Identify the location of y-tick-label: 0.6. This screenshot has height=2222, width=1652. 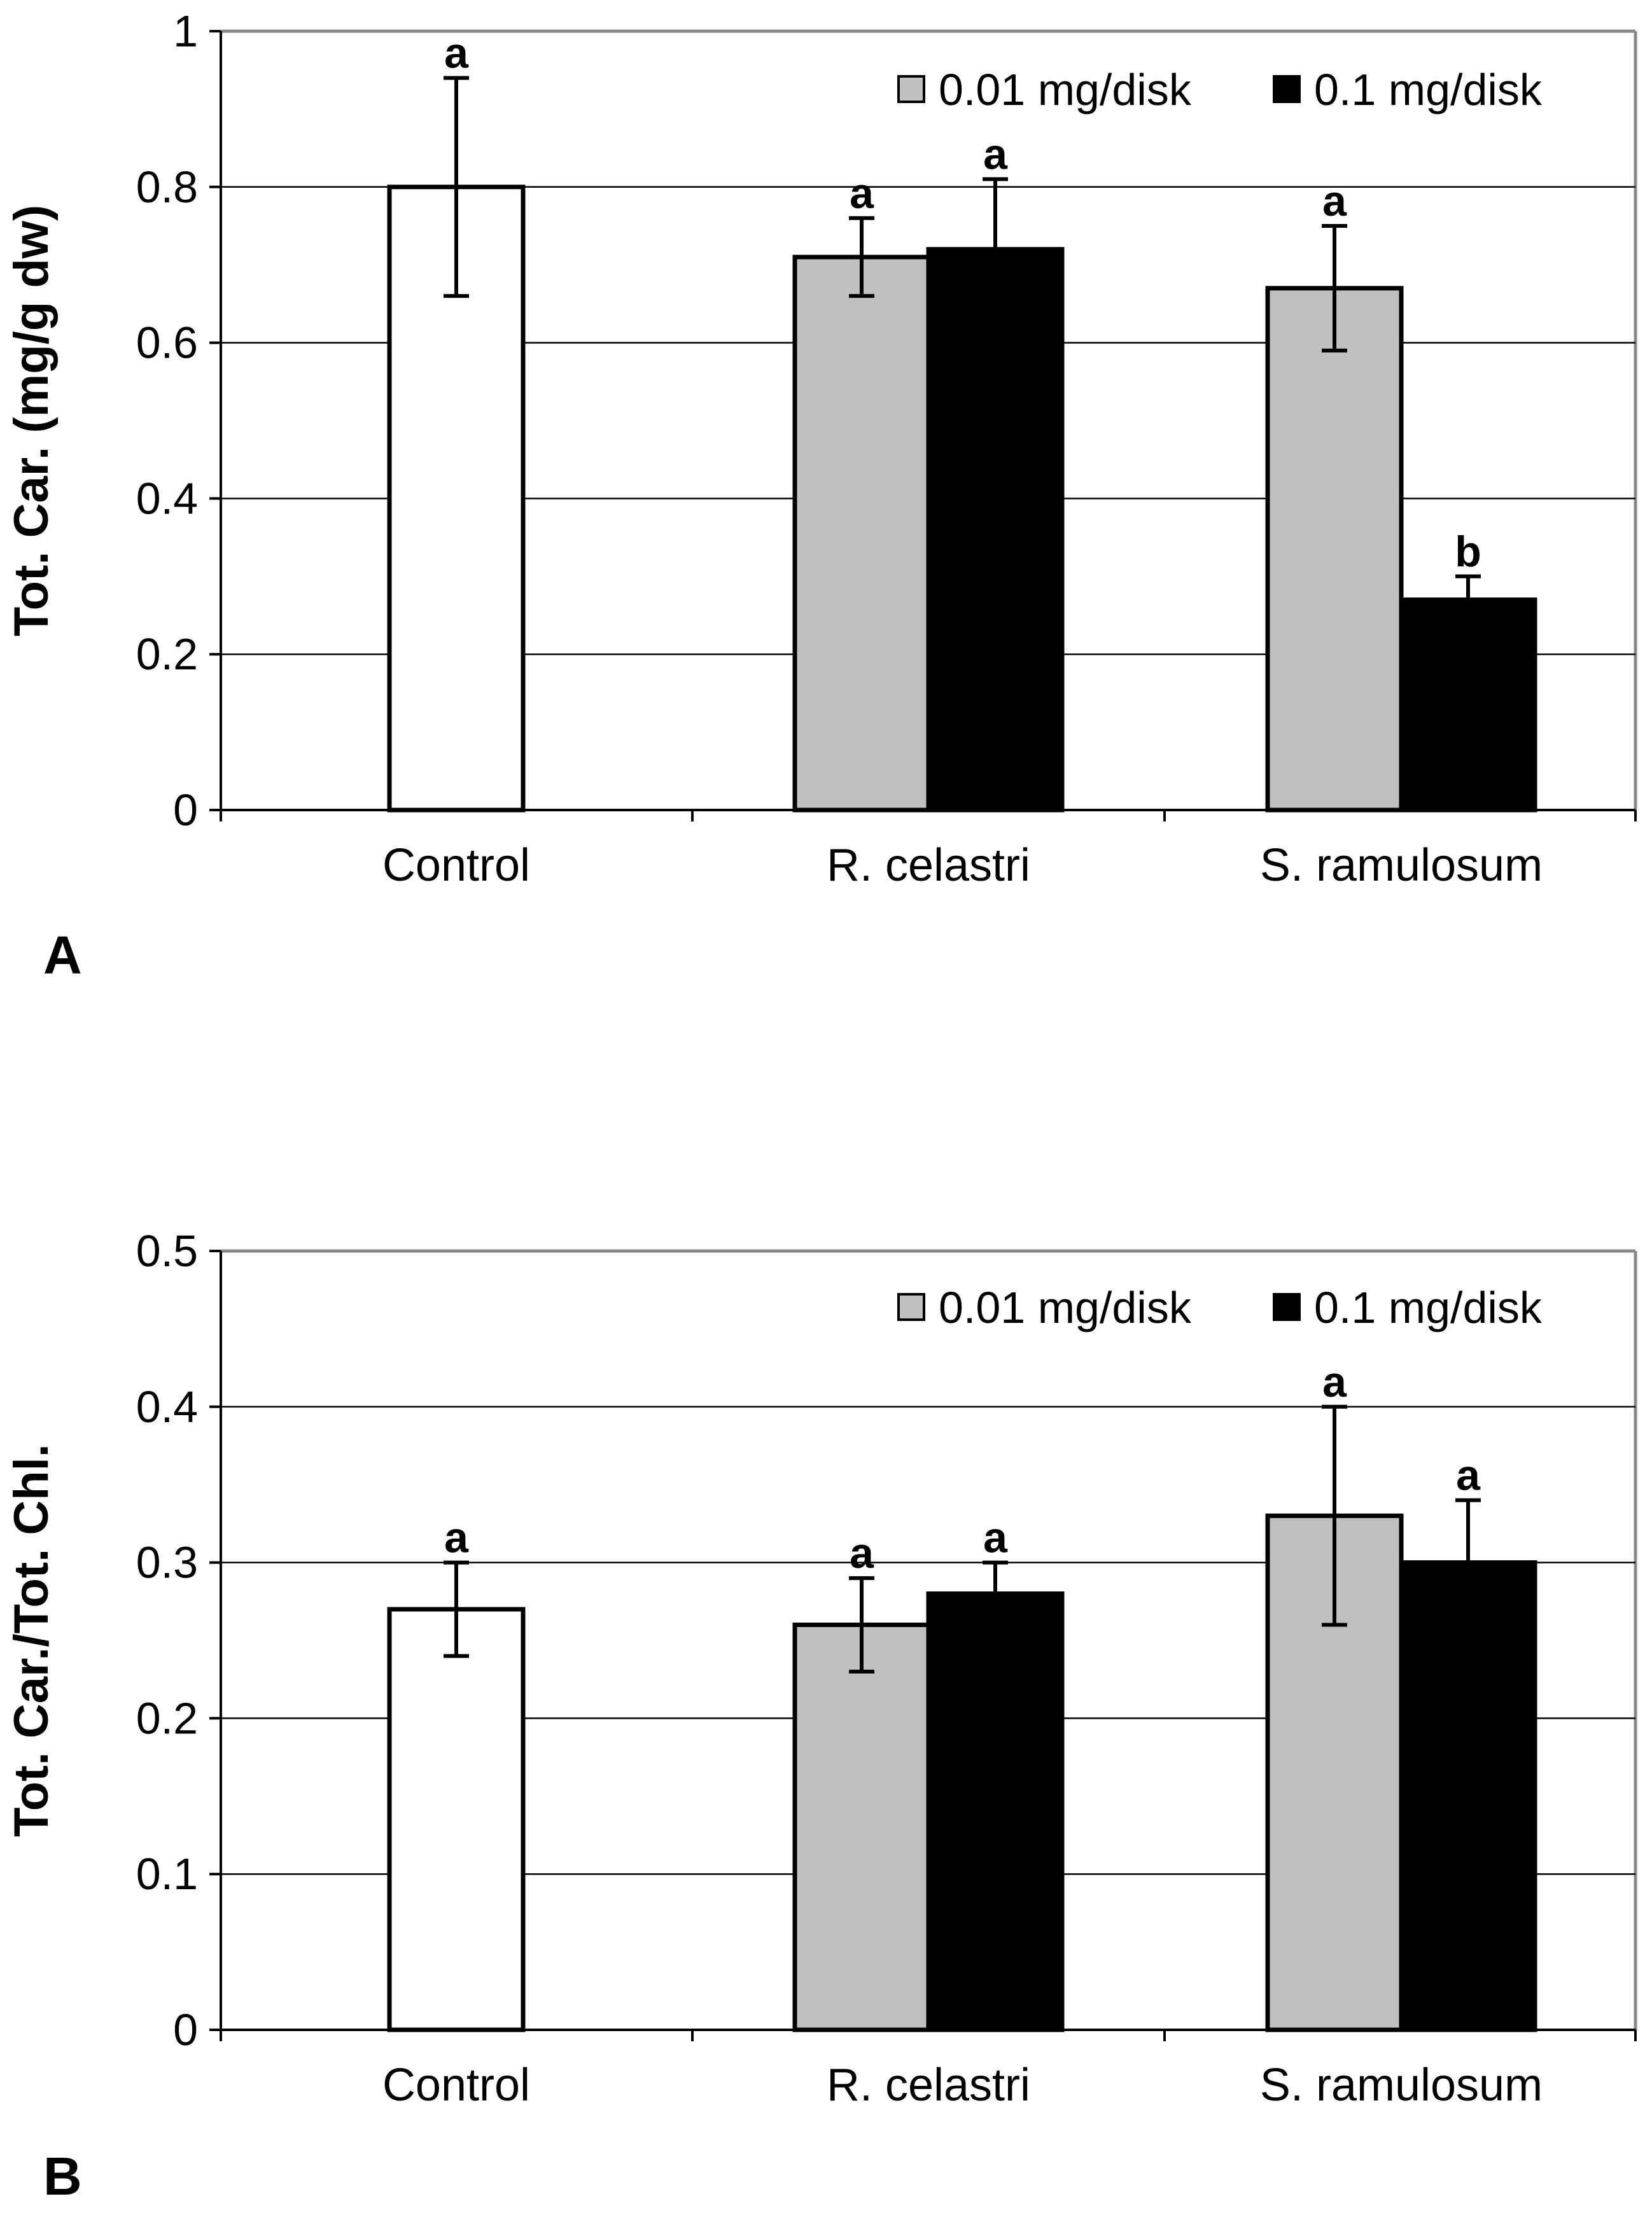
(167, 343).